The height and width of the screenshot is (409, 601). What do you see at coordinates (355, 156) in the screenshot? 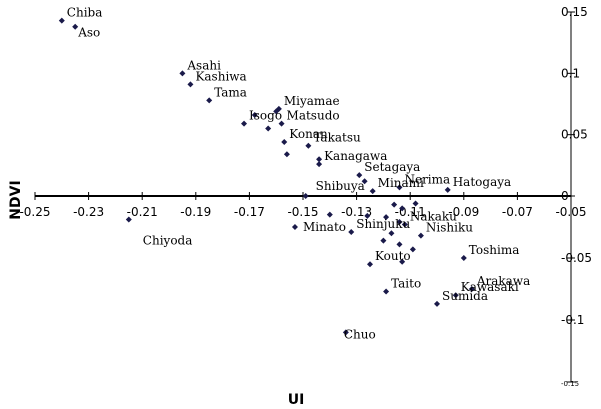
I see `point-label: Kanagawa` at bounding box center [355, 156].